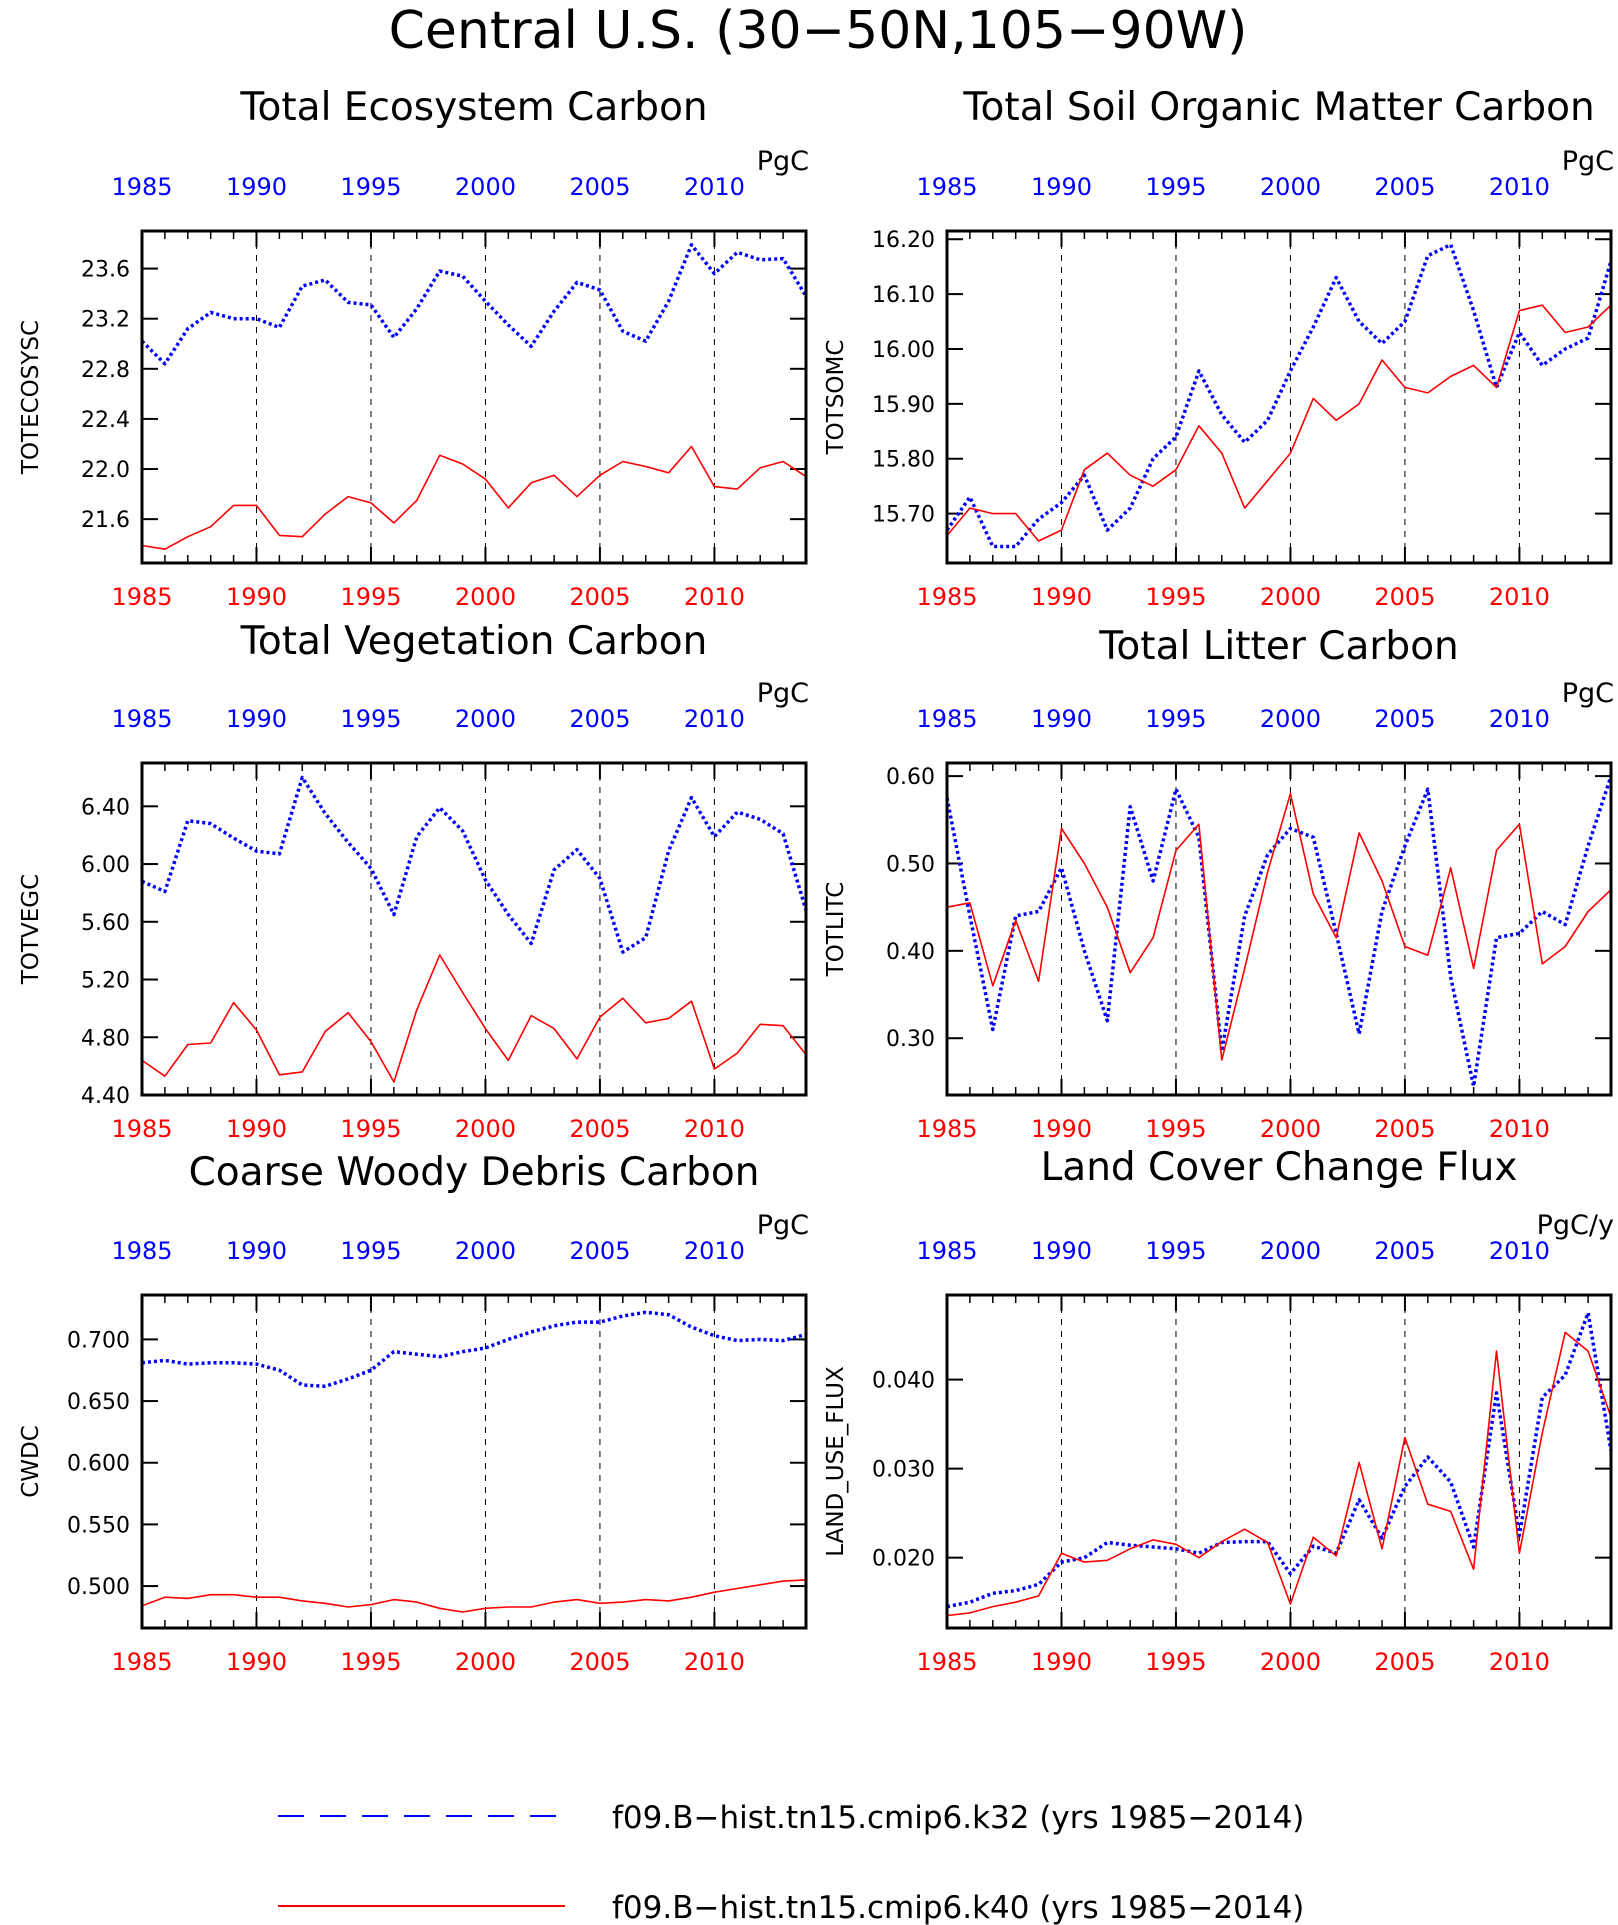 This screenshot has width=1618, height=1925. I want to click on y-tick-label: 0.700, so click(98, 1340).